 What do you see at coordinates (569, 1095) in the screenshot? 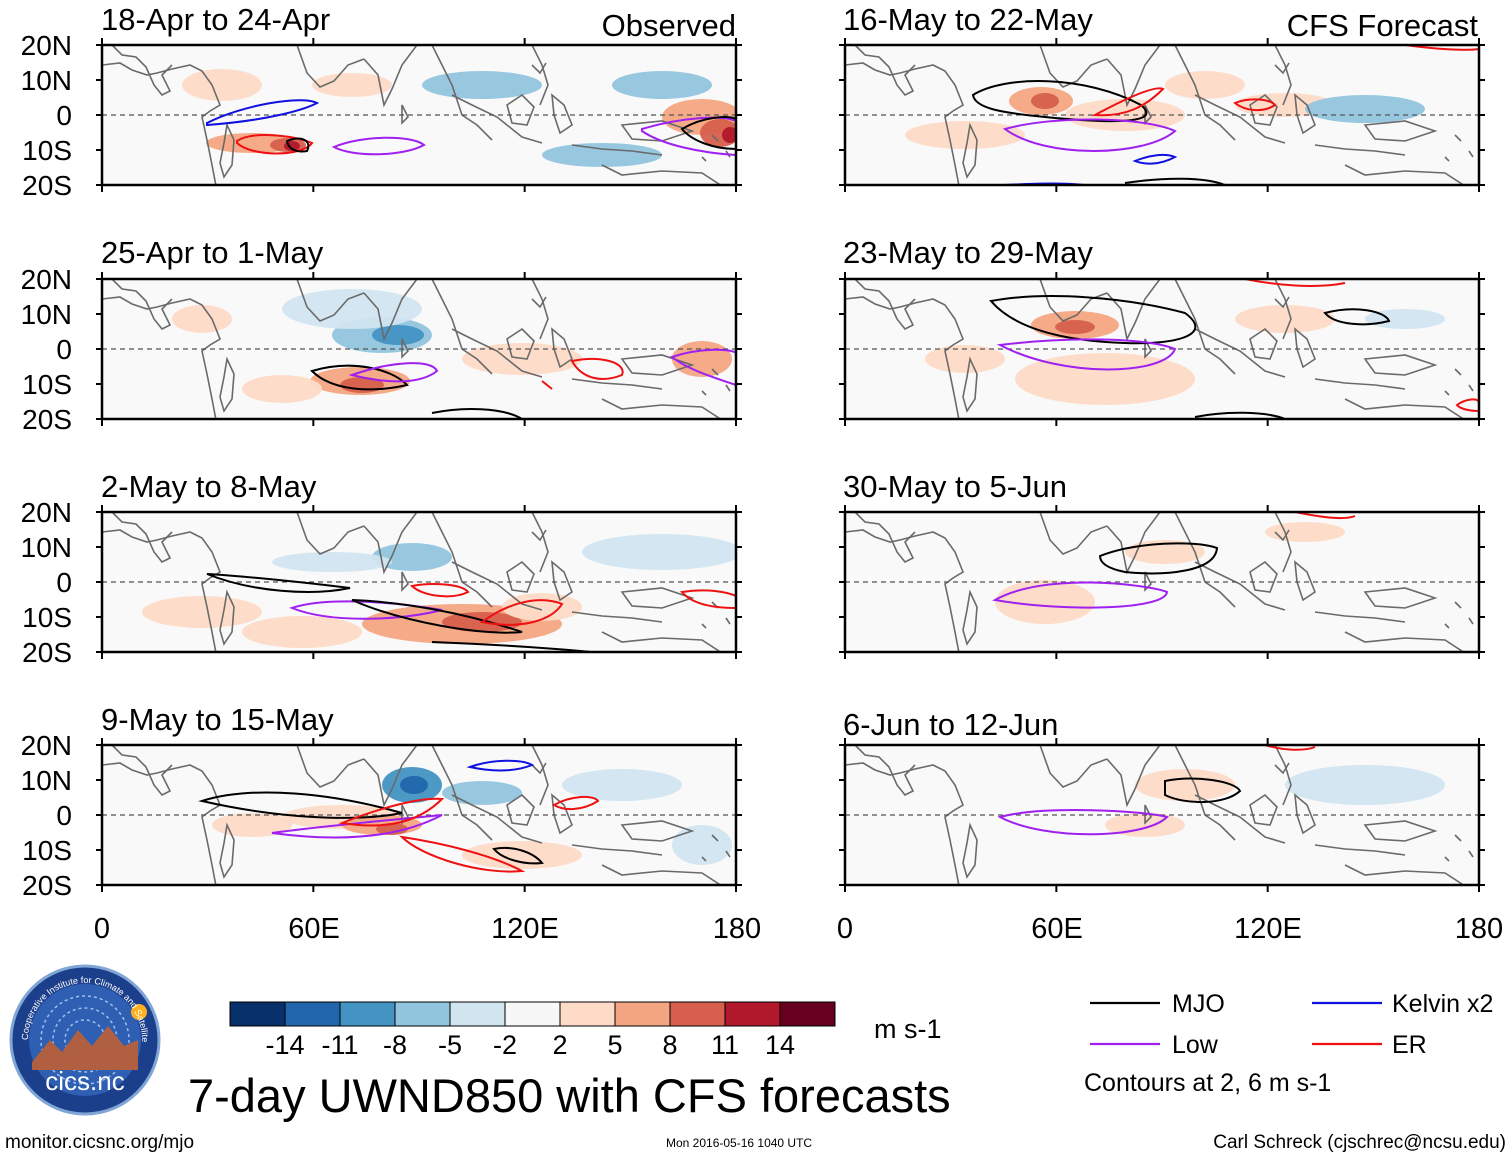
I see `figure-title: 7-day UWND850 with CFS forecasts` at bounding box center [569, 1095].